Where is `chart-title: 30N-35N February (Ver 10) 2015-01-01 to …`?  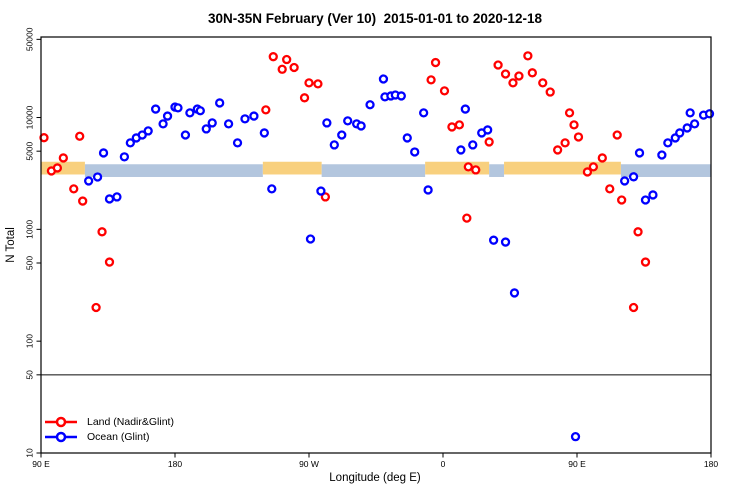 chart-title: 30N-35N February (Ver 10) 2015-01-01 to … is located at coordinates (375, 18).